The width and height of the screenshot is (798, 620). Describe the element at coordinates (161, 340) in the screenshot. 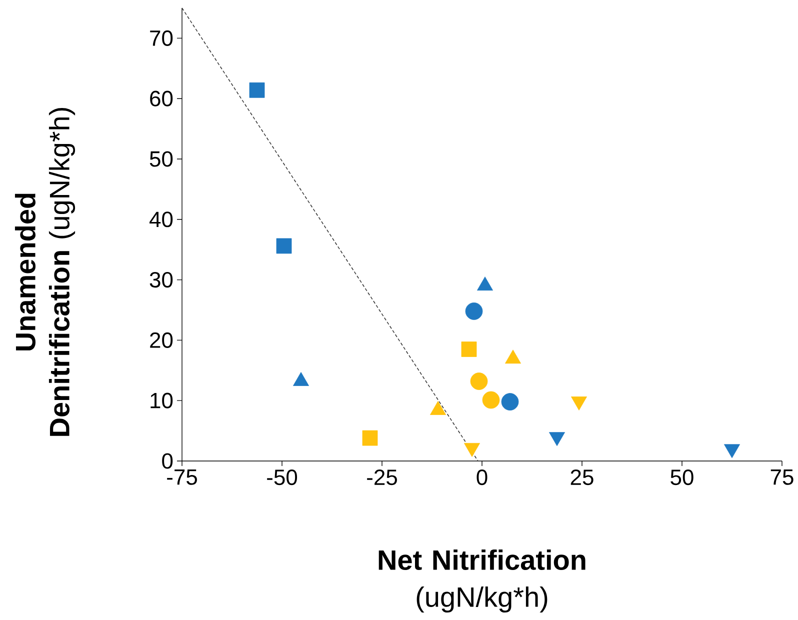

I see `y-tick-label: 20` at that location.